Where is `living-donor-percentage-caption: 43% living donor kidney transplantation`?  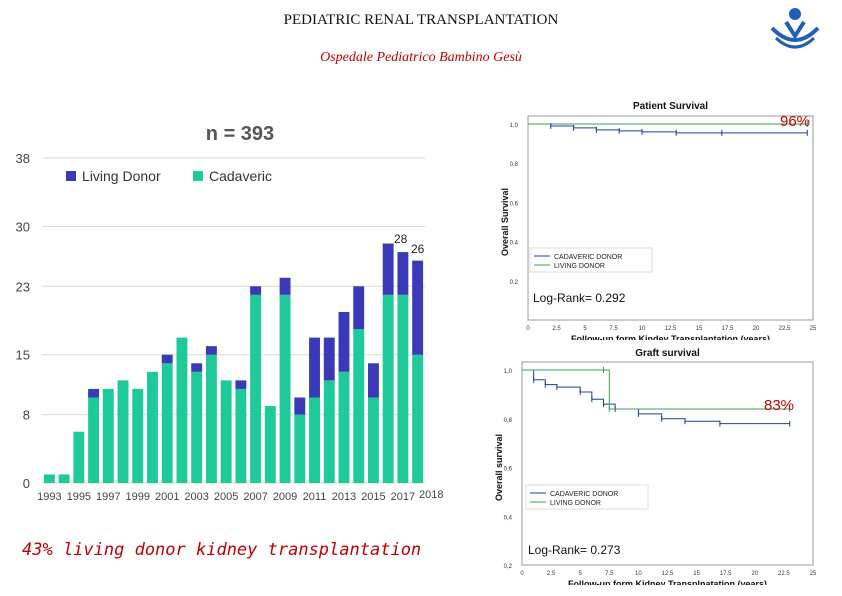
living-donor-percentage-caption: 43% living donor kidney transplantation is located at coordinates (222, 550).